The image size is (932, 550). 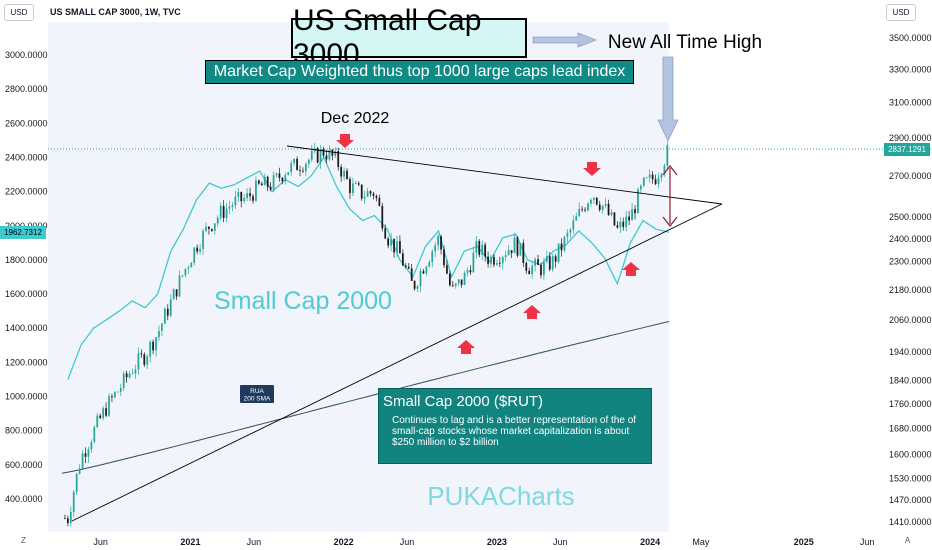 I want to click on left-price-badge: 1962.7312, so click(x=23, y=232).